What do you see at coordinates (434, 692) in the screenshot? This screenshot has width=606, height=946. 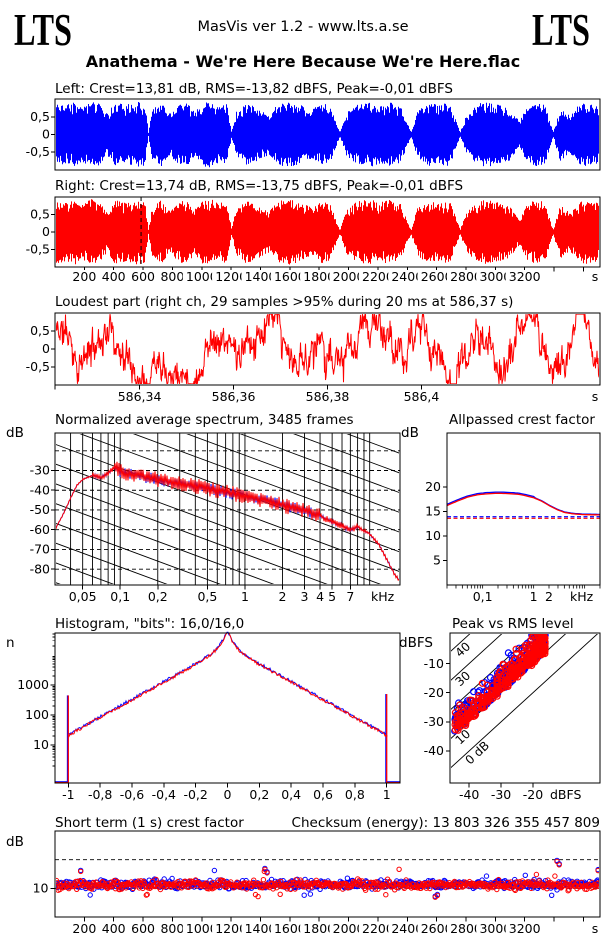 I see `tick-label: -20` at bounding box center [434, 692].